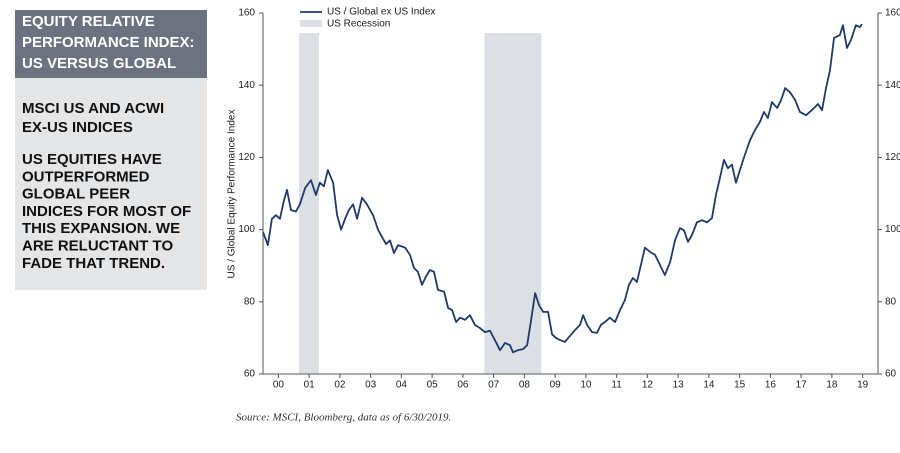 Image resolution: width=900 pixels, height=453 pixels. Describe the element at coordinates (246, 229) in the screenshot. I see `y-tick-label: 100` at that location.